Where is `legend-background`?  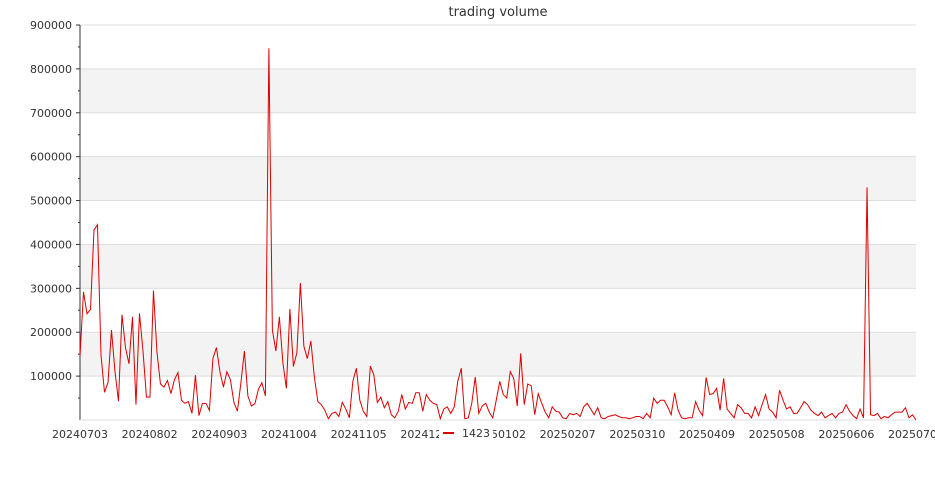 legend-background is located at coordinates (466, 430).